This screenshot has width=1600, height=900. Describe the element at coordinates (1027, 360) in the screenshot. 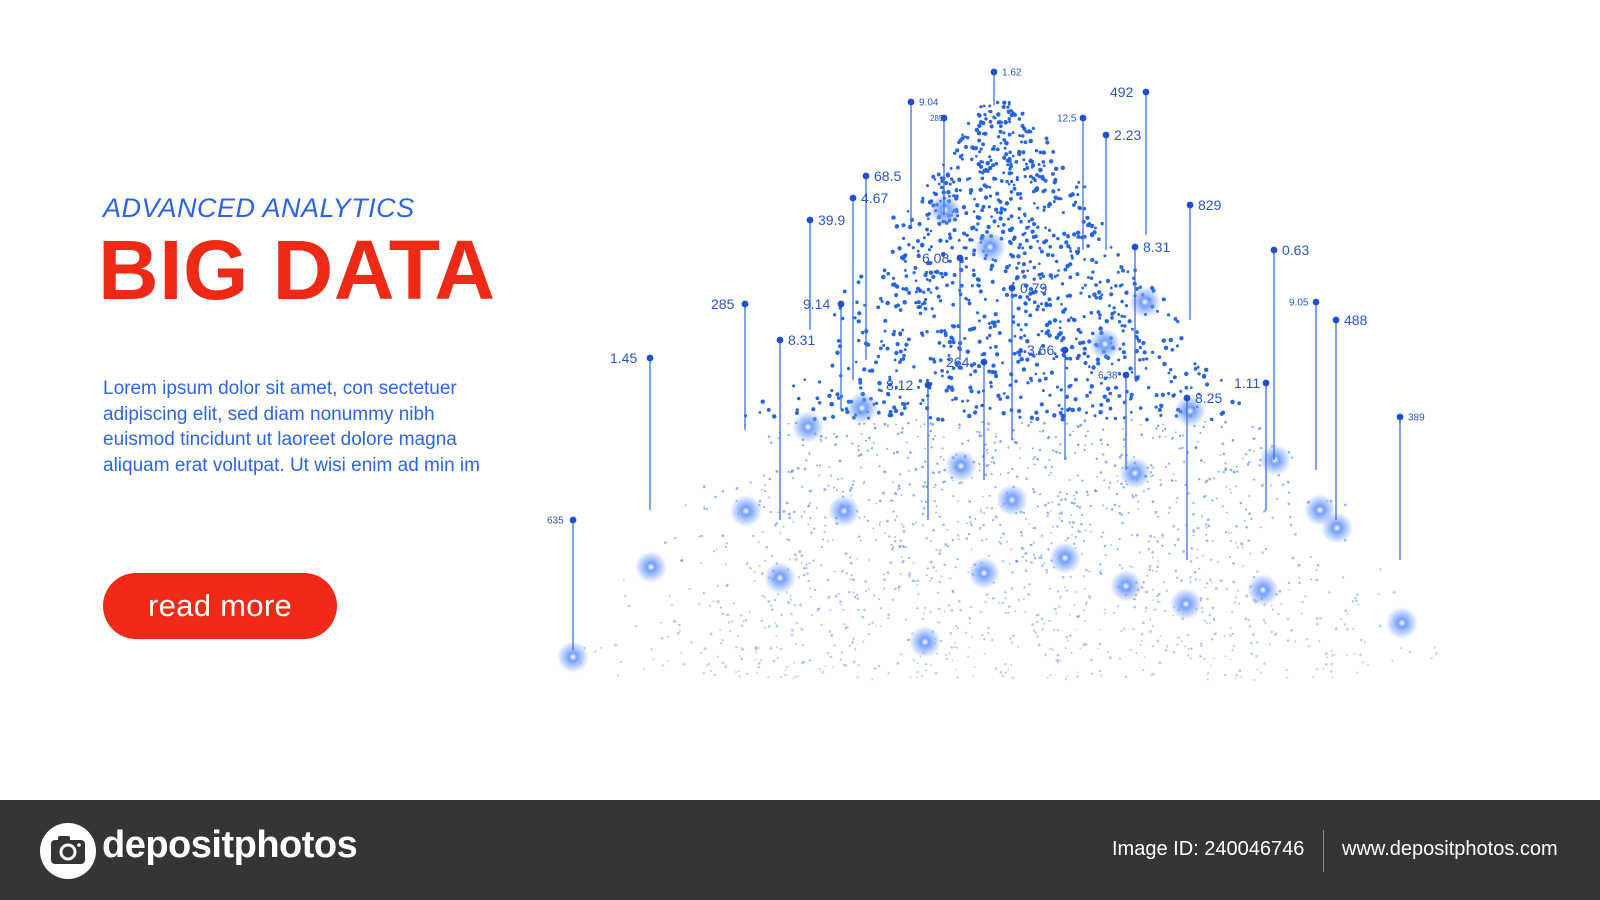

I see `data-pin: 0.79` at that location.